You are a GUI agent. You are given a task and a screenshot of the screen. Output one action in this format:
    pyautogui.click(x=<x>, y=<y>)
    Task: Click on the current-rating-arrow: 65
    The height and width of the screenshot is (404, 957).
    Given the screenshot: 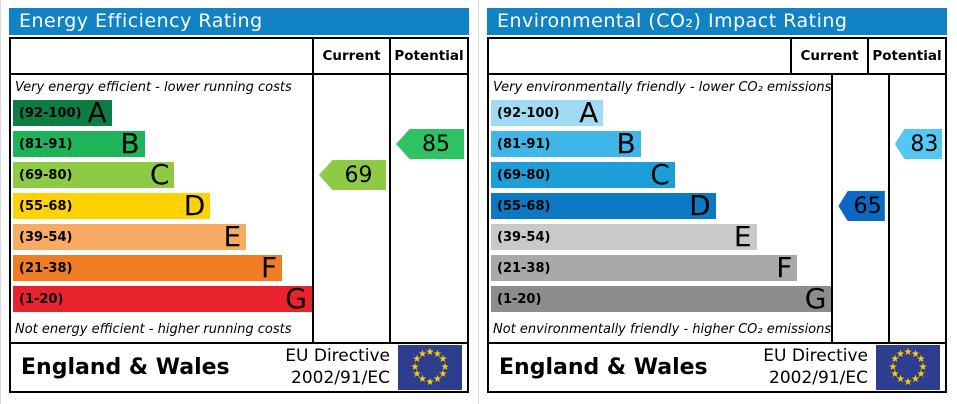 What is the action you would take?
    pyautogui.click(x=861, y=206)
    